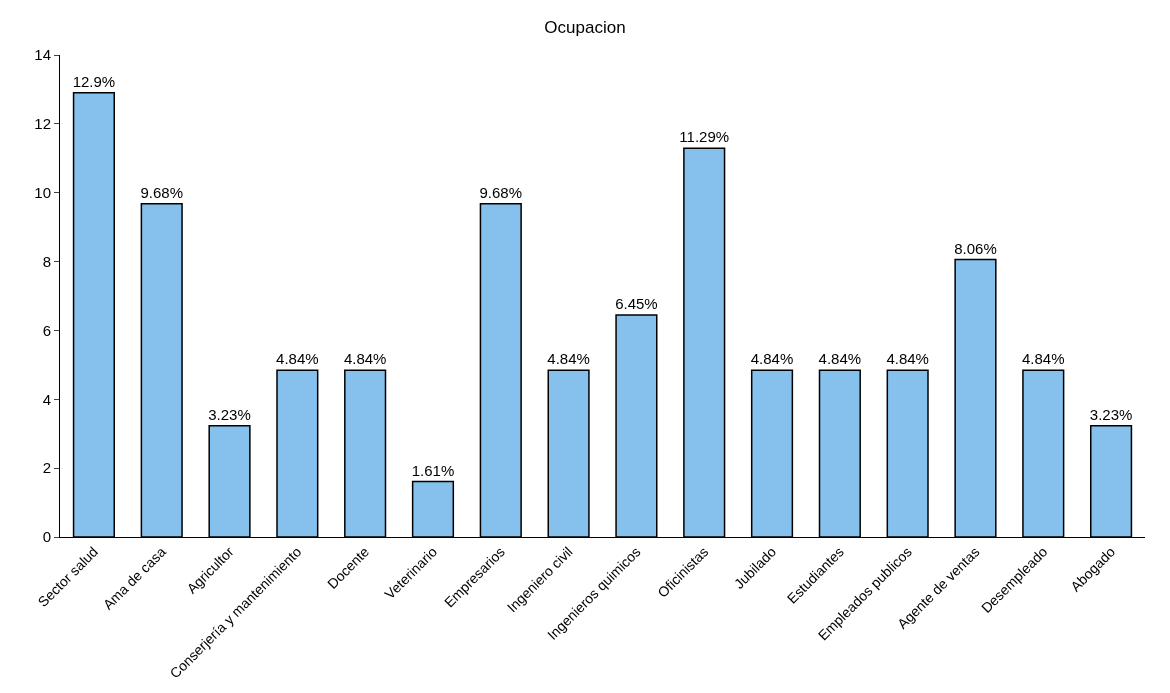 The height and width of the screenshot is (693, 1170). What do you see at coordinates (94, 81) in the screenshot?
I see `data-label: 12.9%` at bounding box center [94, 81].